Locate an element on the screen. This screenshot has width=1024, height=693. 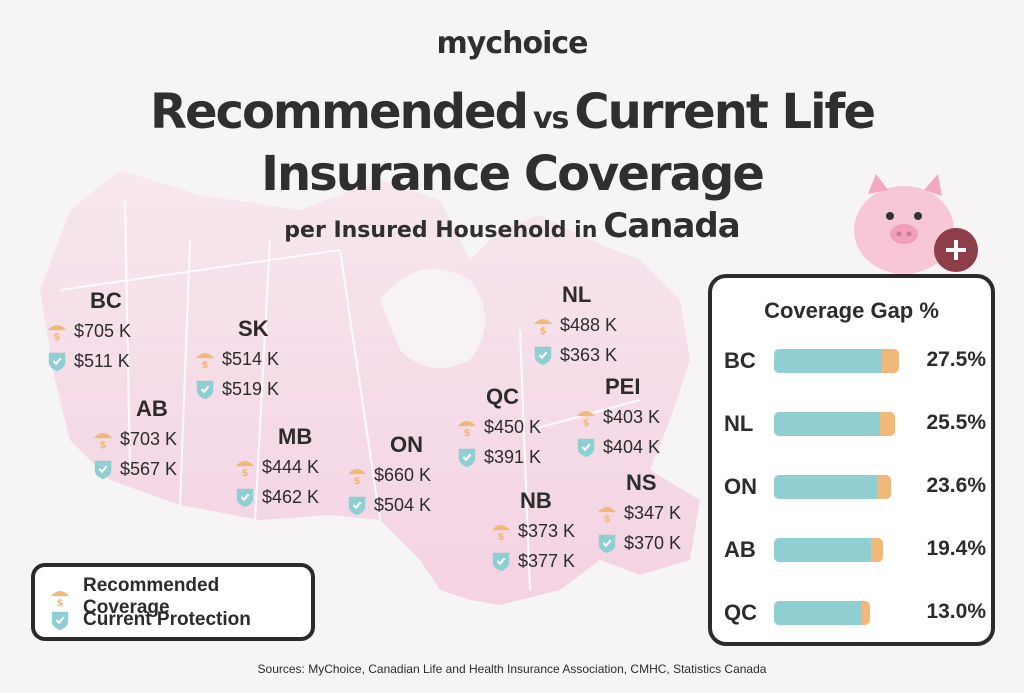
recommended-row: $ $444 K is located at coordinates (276, 467).